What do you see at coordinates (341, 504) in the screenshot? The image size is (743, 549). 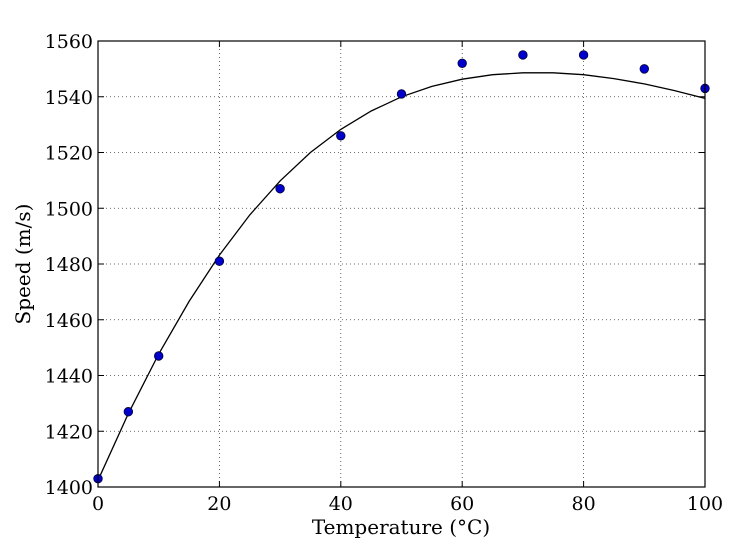 I see `x-tick-label: 40` at bounding box center [341, 504].